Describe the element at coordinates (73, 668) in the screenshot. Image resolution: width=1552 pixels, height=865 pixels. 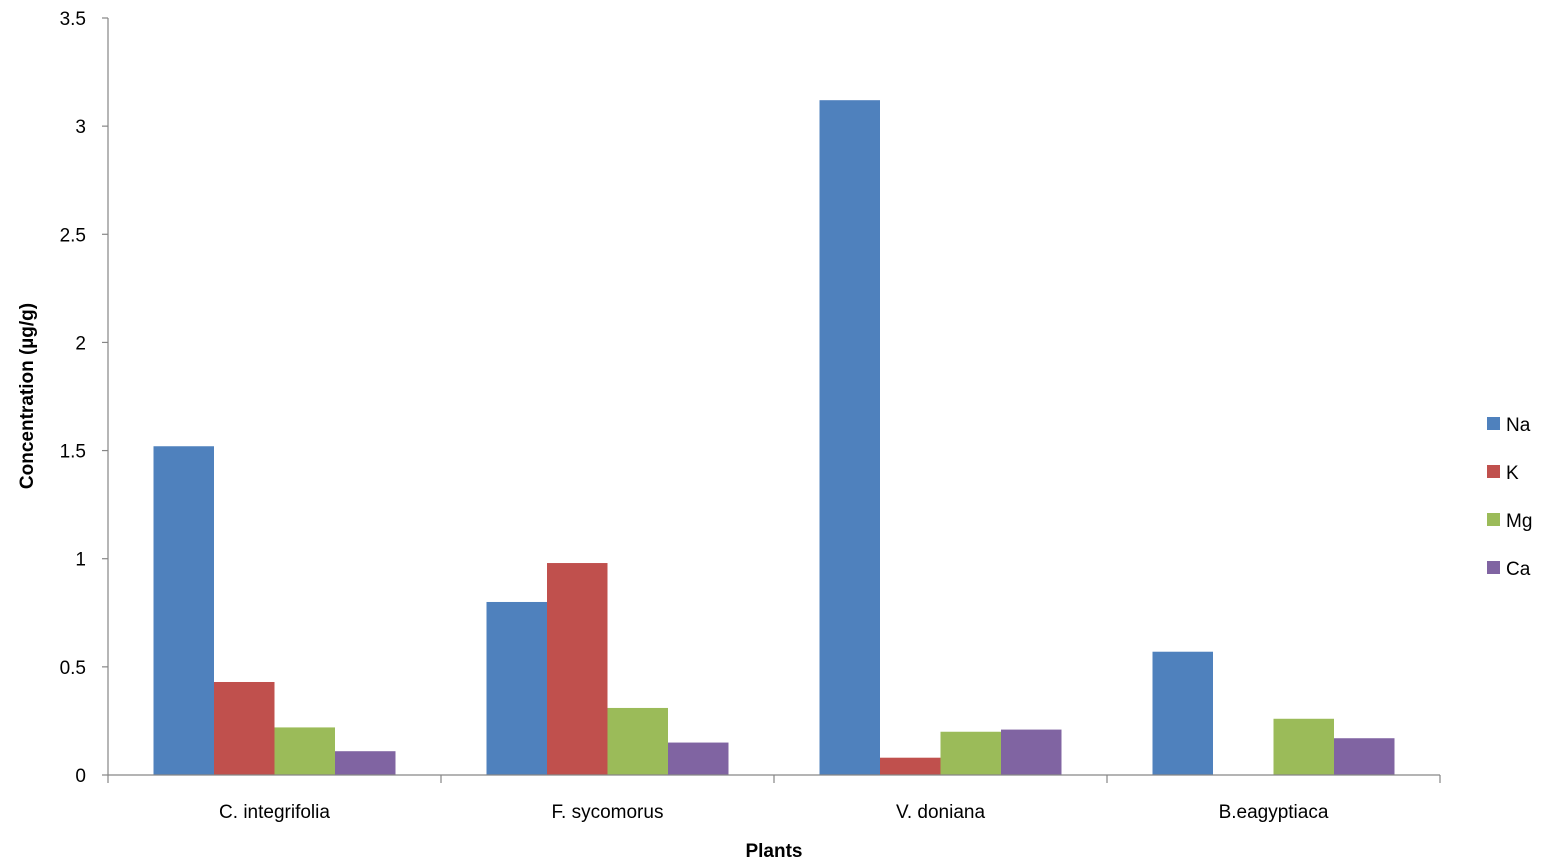
I see `y-tick-label: 0.5` at that location.